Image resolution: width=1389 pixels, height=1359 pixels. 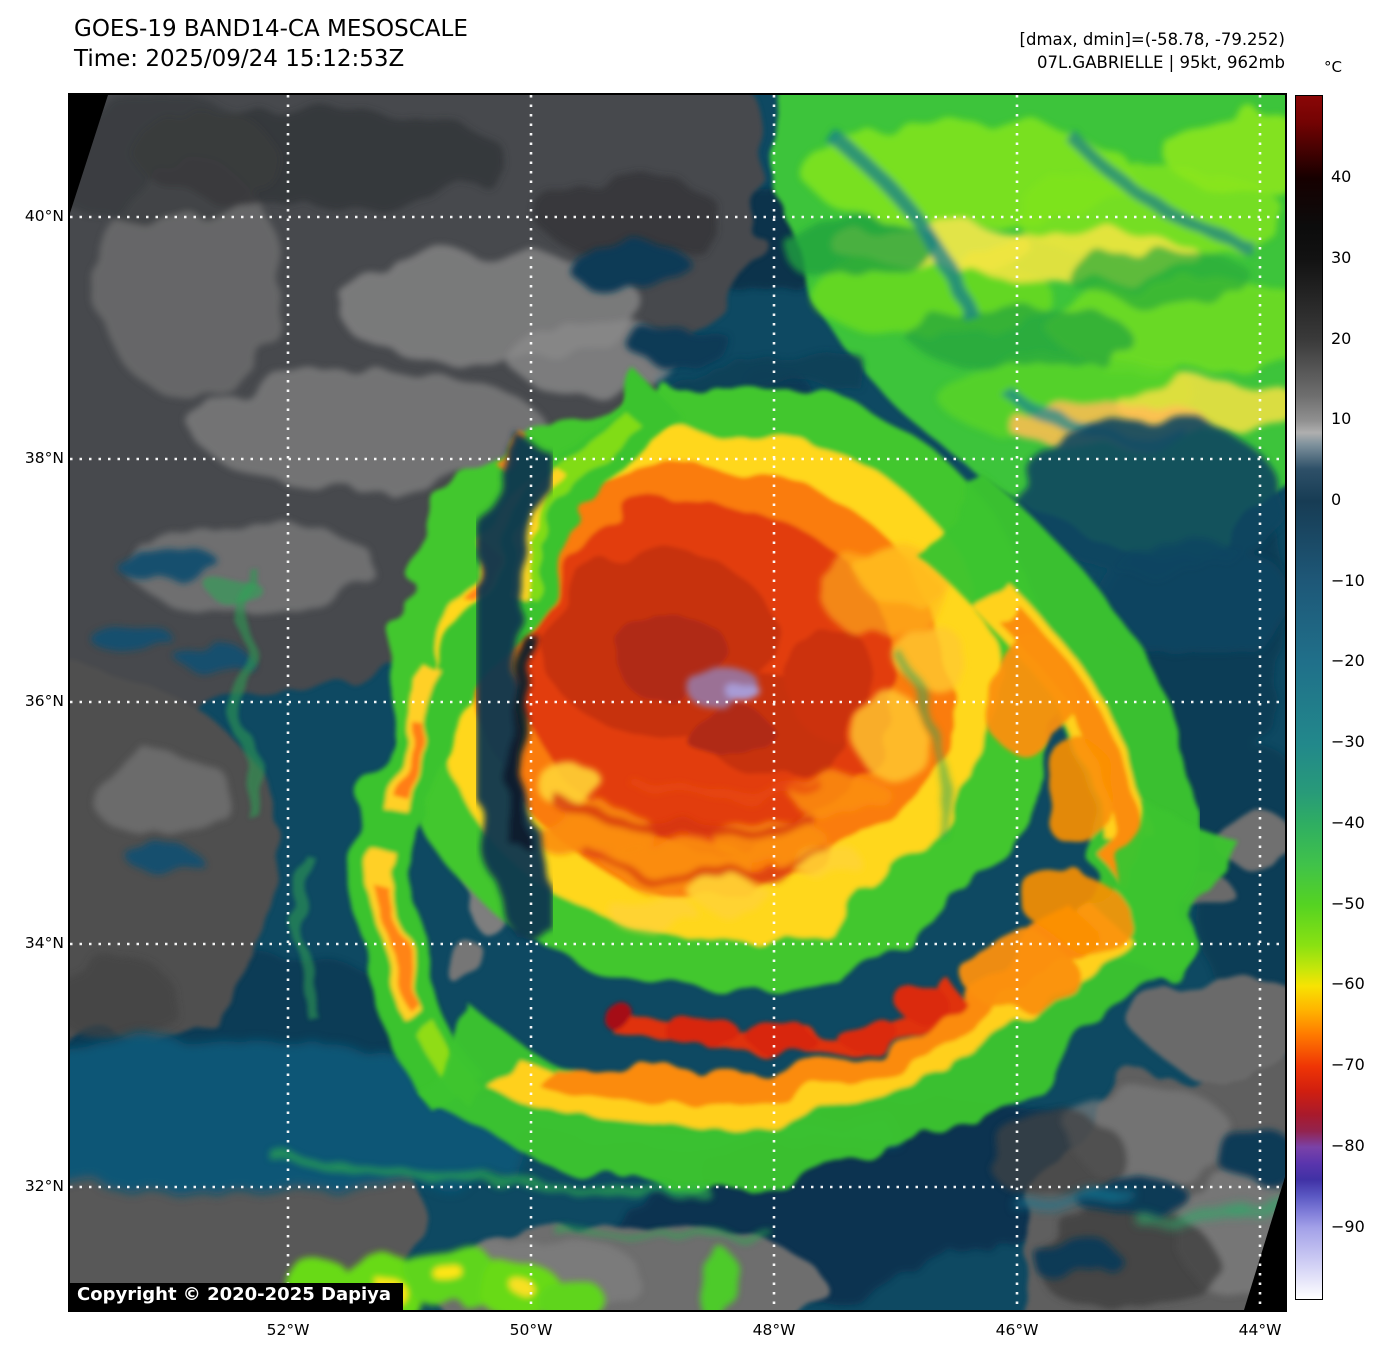 What do you see at coordinates (1161, 62) in the screenshot?
I see `storm-status-line: 07L.GABRIELLE | 95kt, 962mb` at bounding box center [1161, 62].